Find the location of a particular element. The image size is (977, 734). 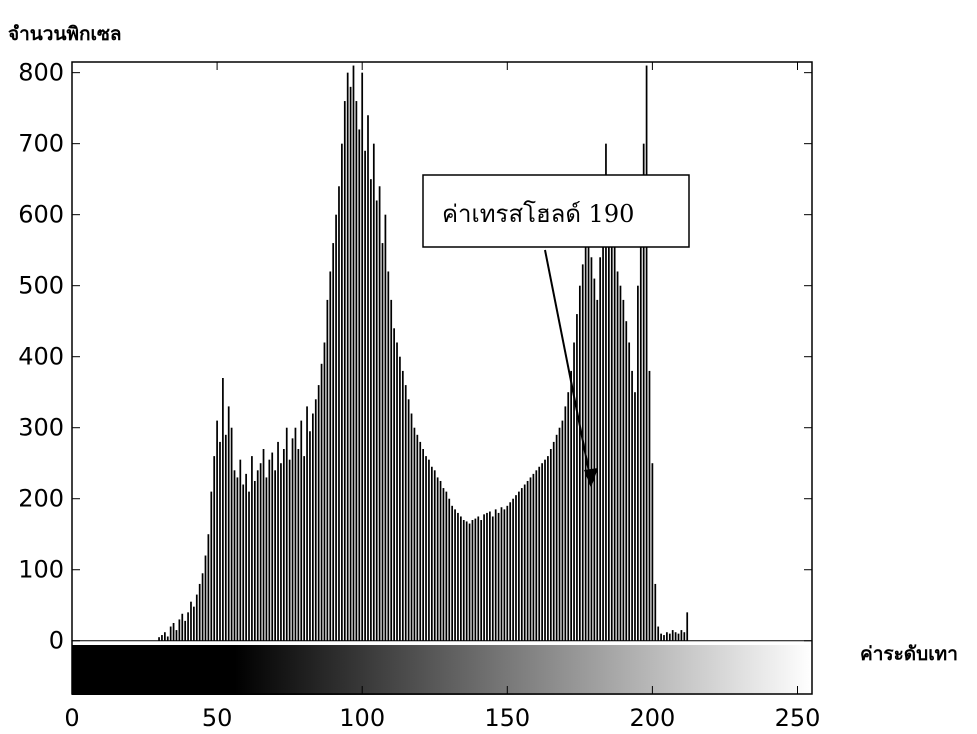

annotation-box is located at coordinates (556, 211).